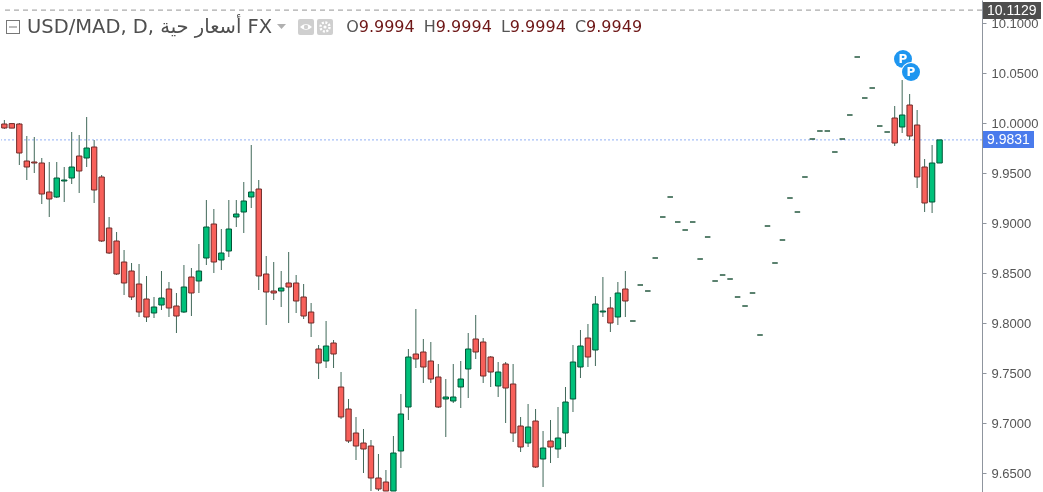 This screenshot has width=1043, height=492. I want to click on y-tick-label: 9.7000, so click(1011, 423).